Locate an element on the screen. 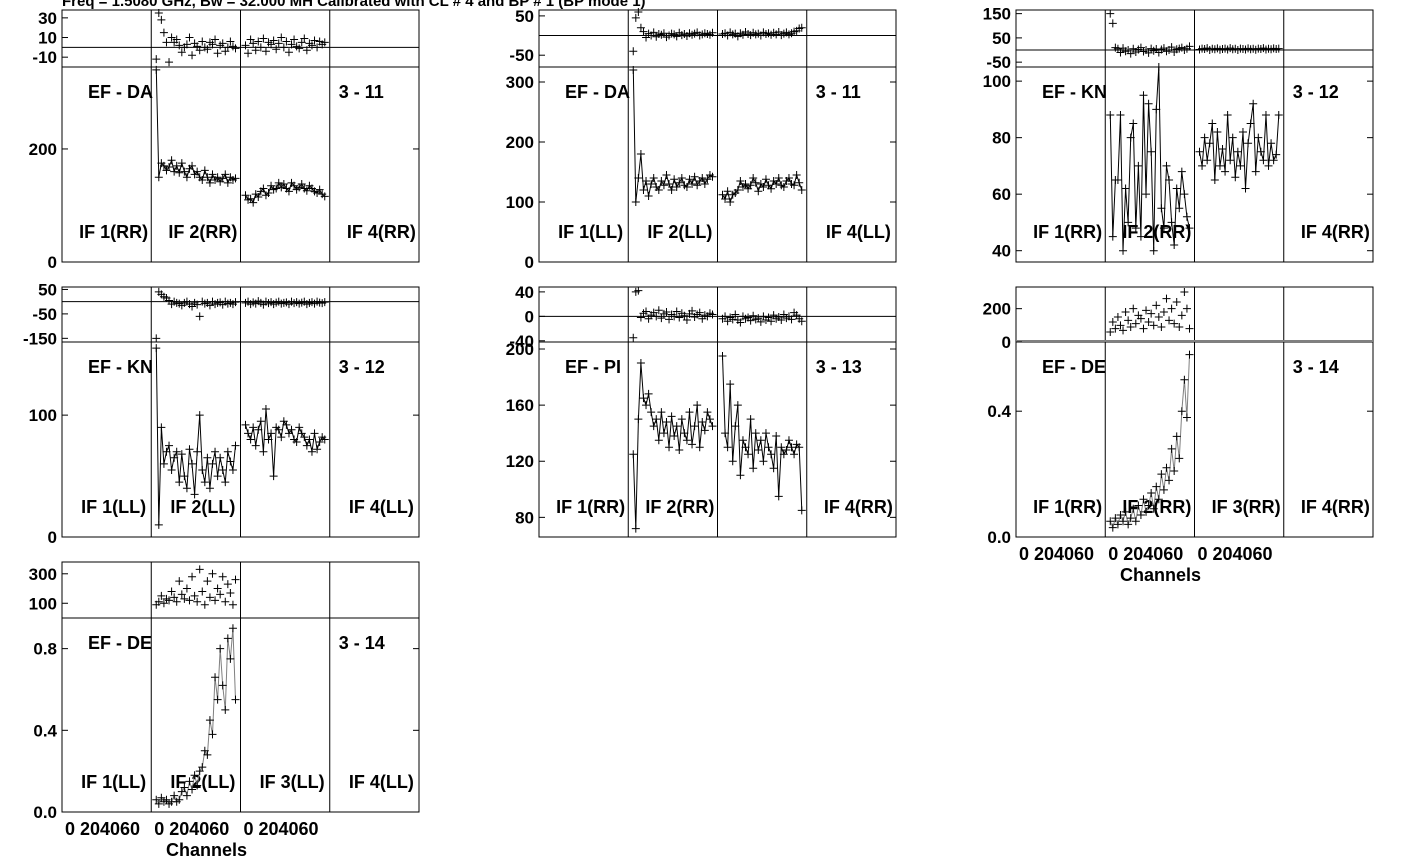 The height and width of the screenshot is (867, 1406). if-label: IF 2(RR) is located at coordinates (679, 507).